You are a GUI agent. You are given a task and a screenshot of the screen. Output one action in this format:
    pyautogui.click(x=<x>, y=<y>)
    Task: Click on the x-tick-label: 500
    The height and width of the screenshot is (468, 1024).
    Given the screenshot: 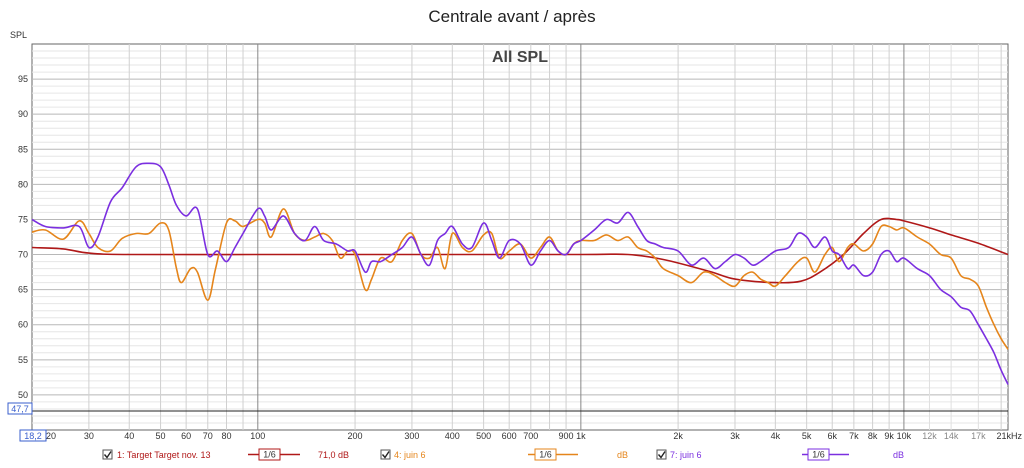 What is the action you would take?
    pyautogui.click(x=483, y=436)
    